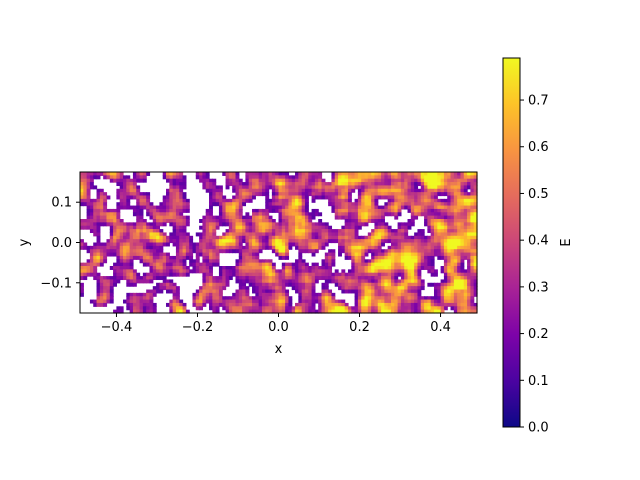 The height and width of the screenshot is (480, 640). I want to click on colorbar-tick-label: 0.5, so click(538, 194).